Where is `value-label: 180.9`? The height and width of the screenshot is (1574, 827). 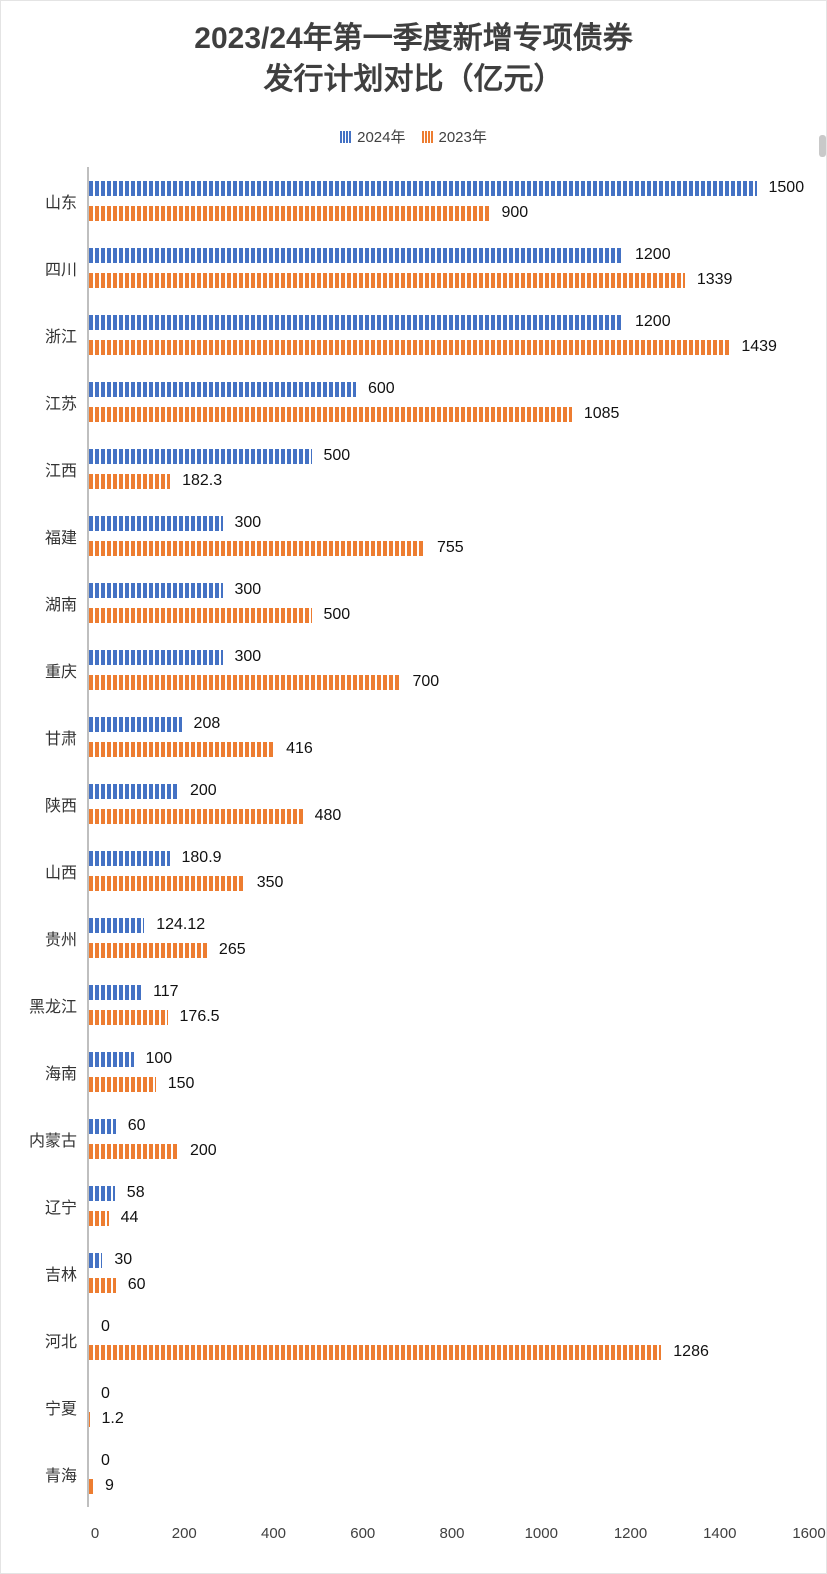 value-label: 180.9 is located at coordinates (201, 857).